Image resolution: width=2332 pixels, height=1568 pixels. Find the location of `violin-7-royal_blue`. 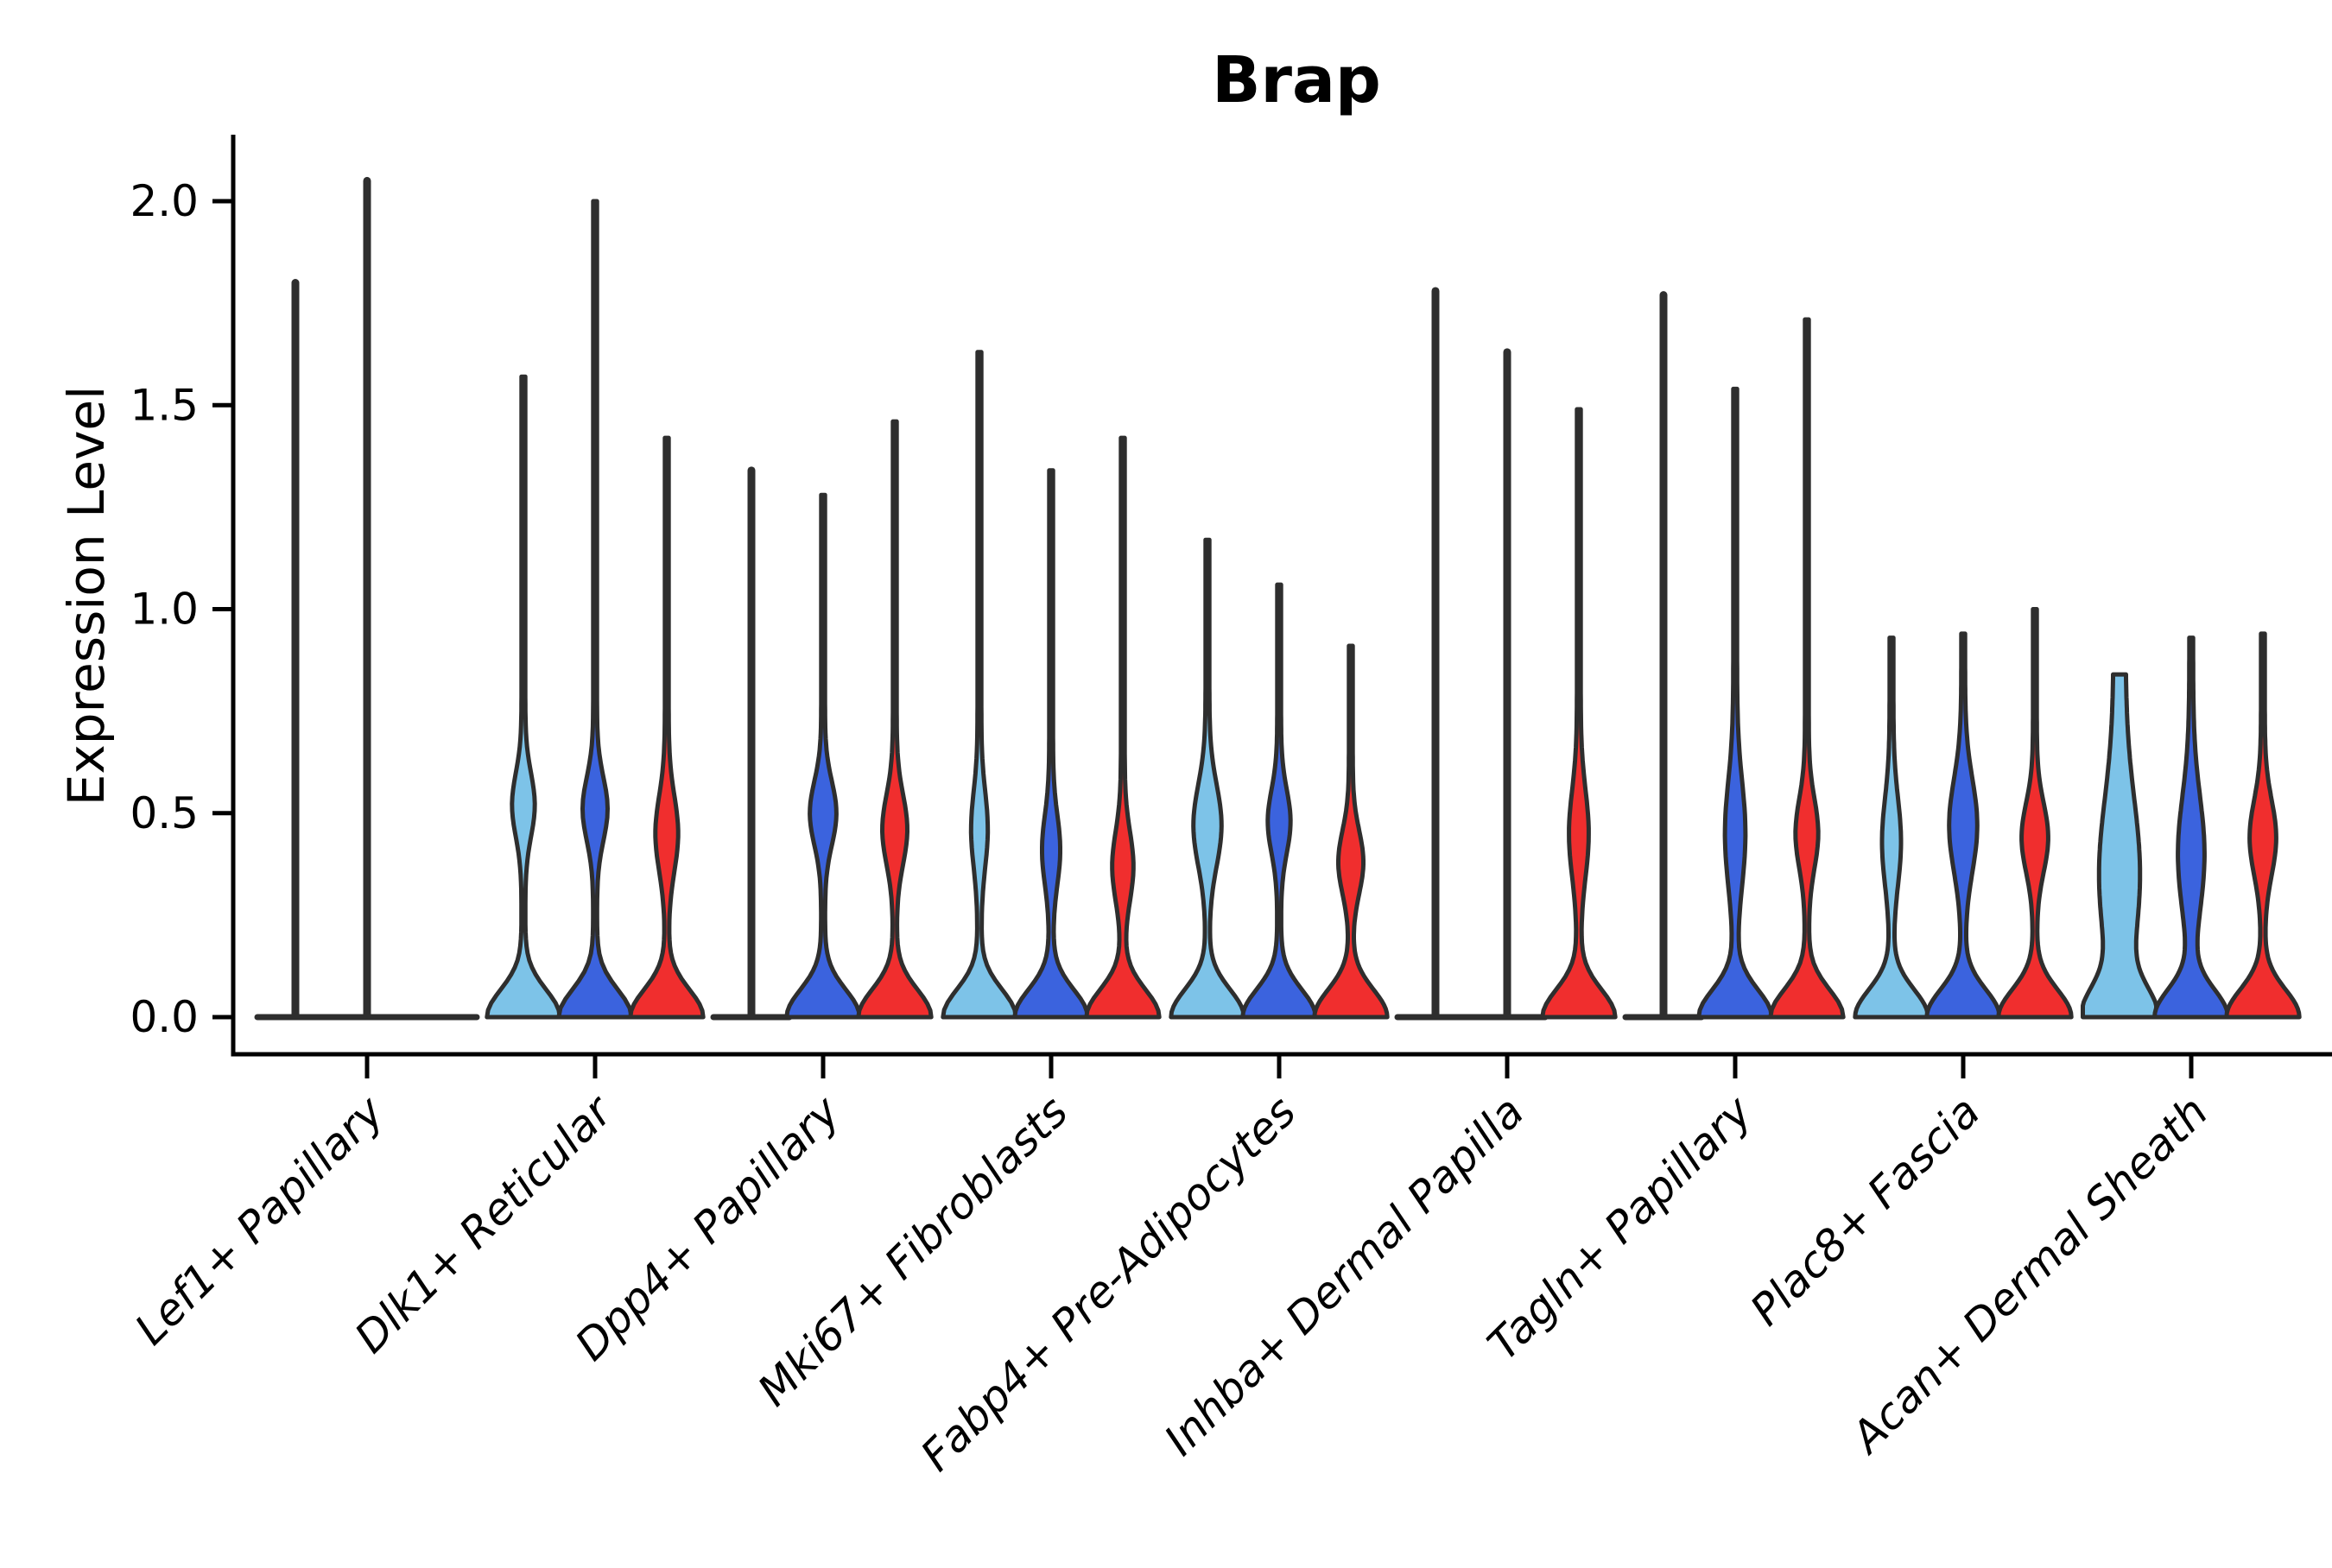

violin-7-royal_blue is located at coordinates (1735, 703).